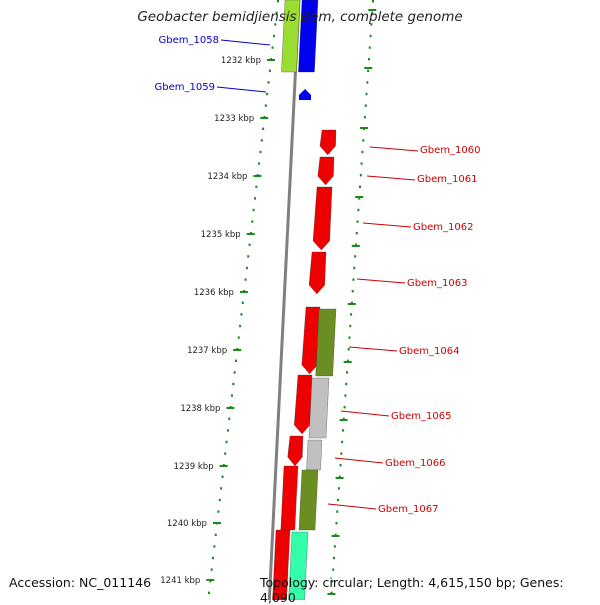 The image size is (600, 605). What do you see at coordinates (180, 581) in the screenshot?
I see `kbp-tick-label: 1241 kbp` at bounding box center [180, 581].